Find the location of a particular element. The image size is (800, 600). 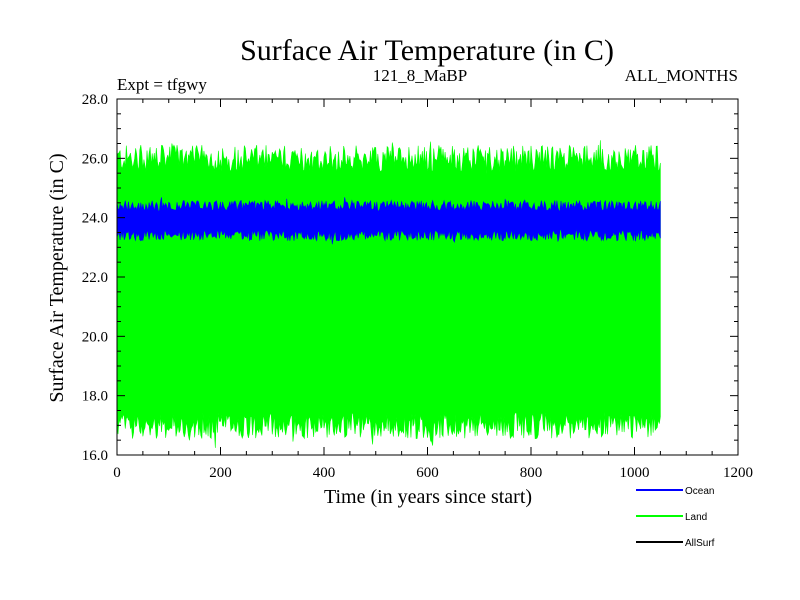

x-tick-label: 200 is located at coordinates (220, 473).